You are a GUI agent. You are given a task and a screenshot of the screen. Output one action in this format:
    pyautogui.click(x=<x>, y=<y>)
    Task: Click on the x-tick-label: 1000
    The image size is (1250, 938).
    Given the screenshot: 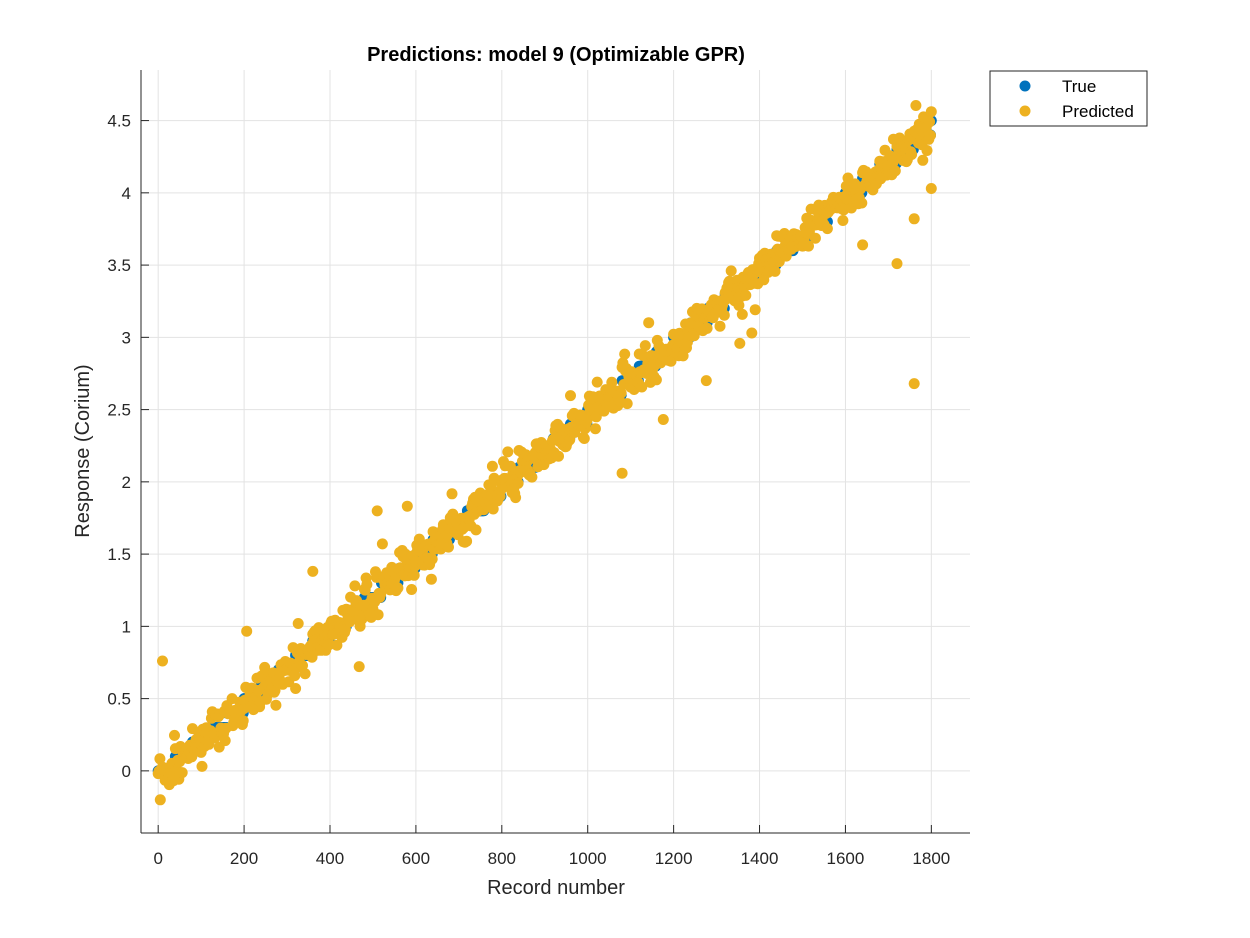 What is the action you would take?
    pyautogui.click(x=588, y=858)
    